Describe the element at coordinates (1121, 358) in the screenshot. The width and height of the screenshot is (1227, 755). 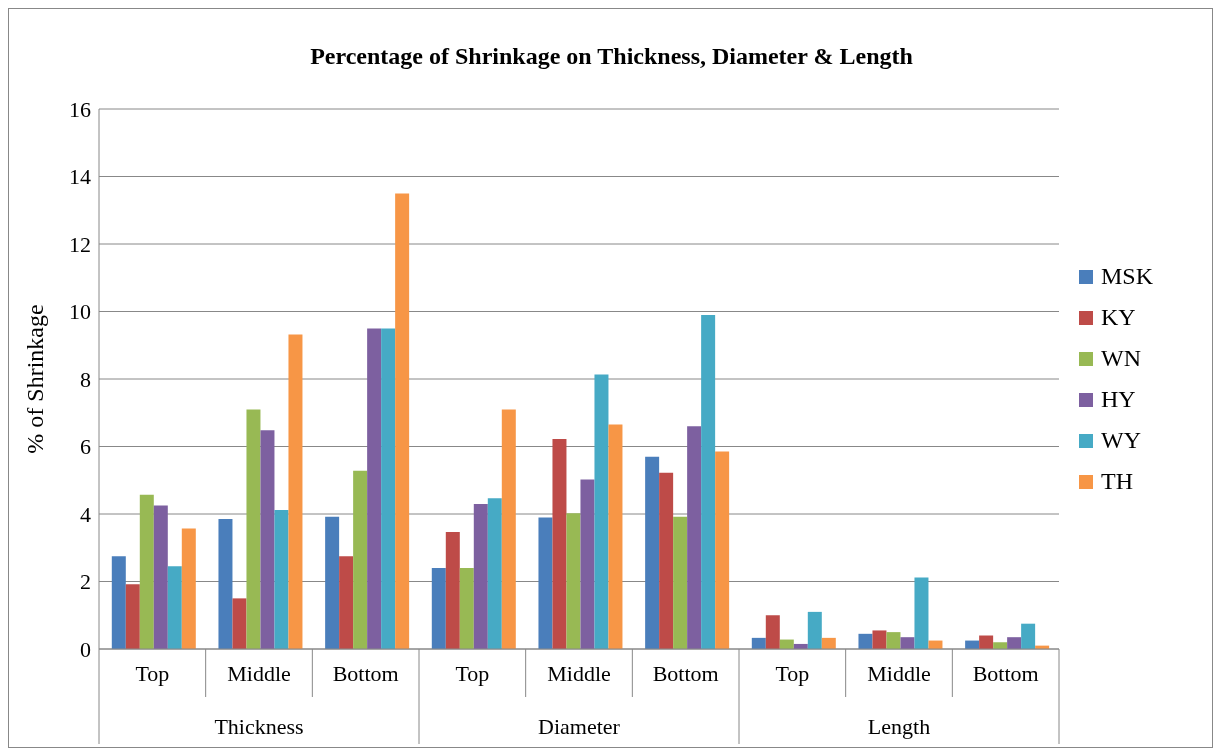
I see `legend-label: WN` at that location.